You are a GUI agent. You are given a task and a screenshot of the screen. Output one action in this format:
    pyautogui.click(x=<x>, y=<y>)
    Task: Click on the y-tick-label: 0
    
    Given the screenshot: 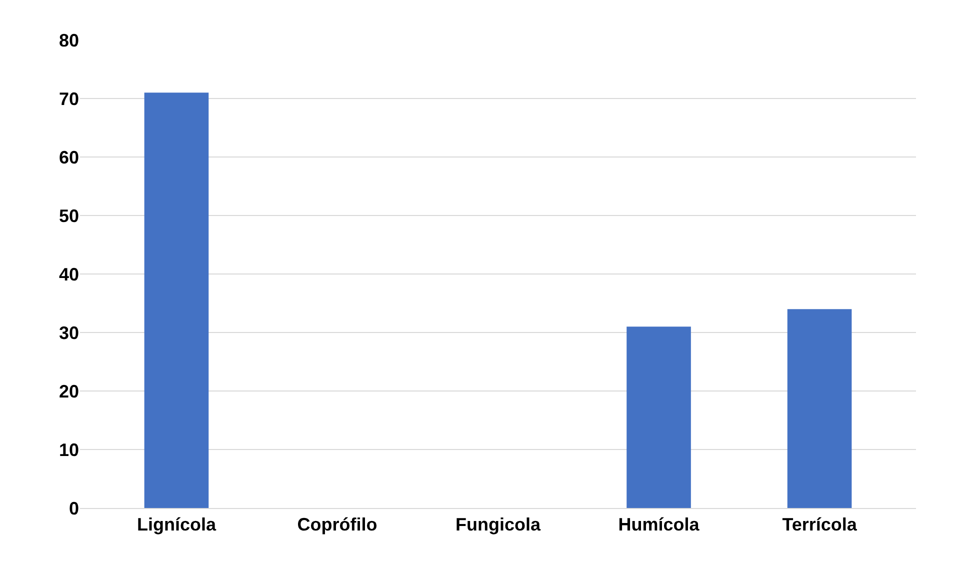 What is the action you would take?
    pyautogui.click(x=73, y=508)
    